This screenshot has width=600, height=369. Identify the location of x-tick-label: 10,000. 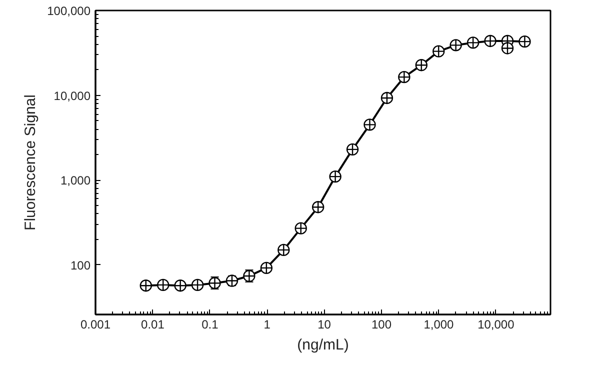
(496, 325).